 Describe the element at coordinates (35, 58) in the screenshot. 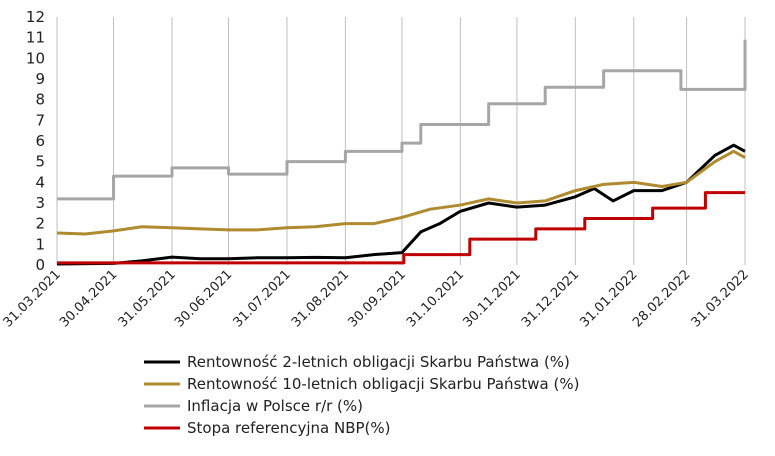

I see `y-tick-label: 10` at that location.